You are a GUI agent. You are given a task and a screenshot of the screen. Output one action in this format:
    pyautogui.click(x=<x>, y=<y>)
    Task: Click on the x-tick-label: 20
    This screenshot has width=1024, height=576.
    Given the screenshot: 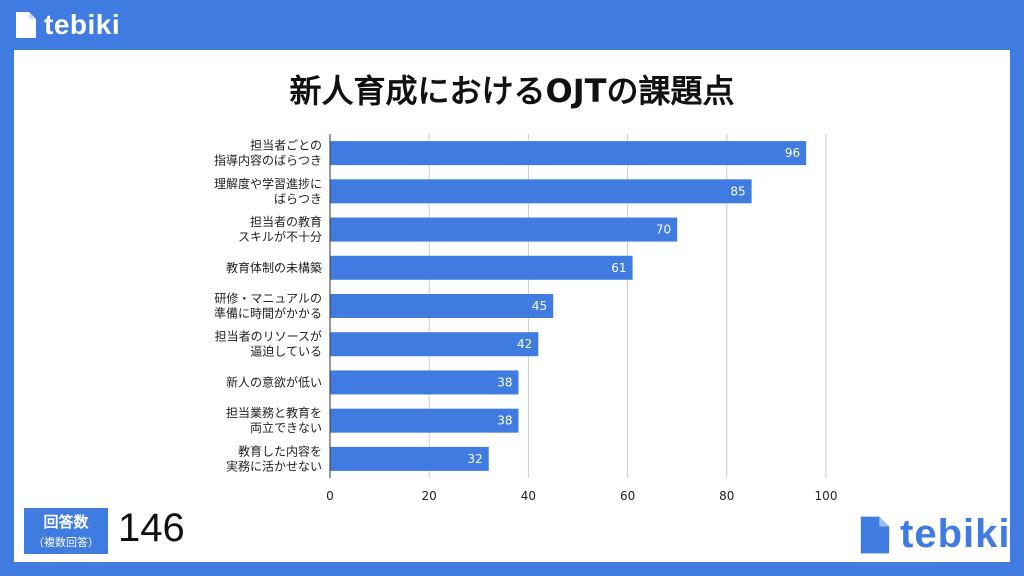 What is the action you would take?
    pyautogui.click(x=429, y=496)
    